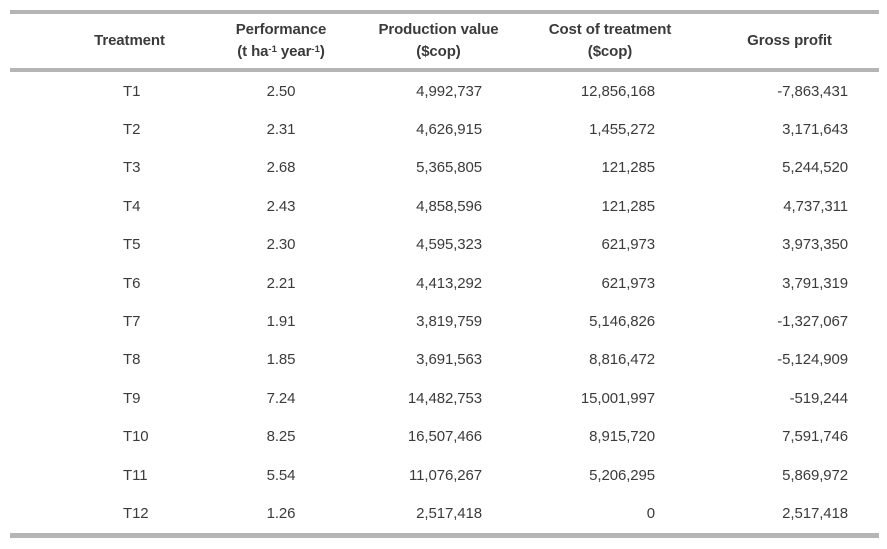 This screenshot has height=549, width=887. What do you see at coordinates (812, 91) in the screenshot?
I see `gross-profit-cell: -7,863,431` at bounding box center [812, 91].